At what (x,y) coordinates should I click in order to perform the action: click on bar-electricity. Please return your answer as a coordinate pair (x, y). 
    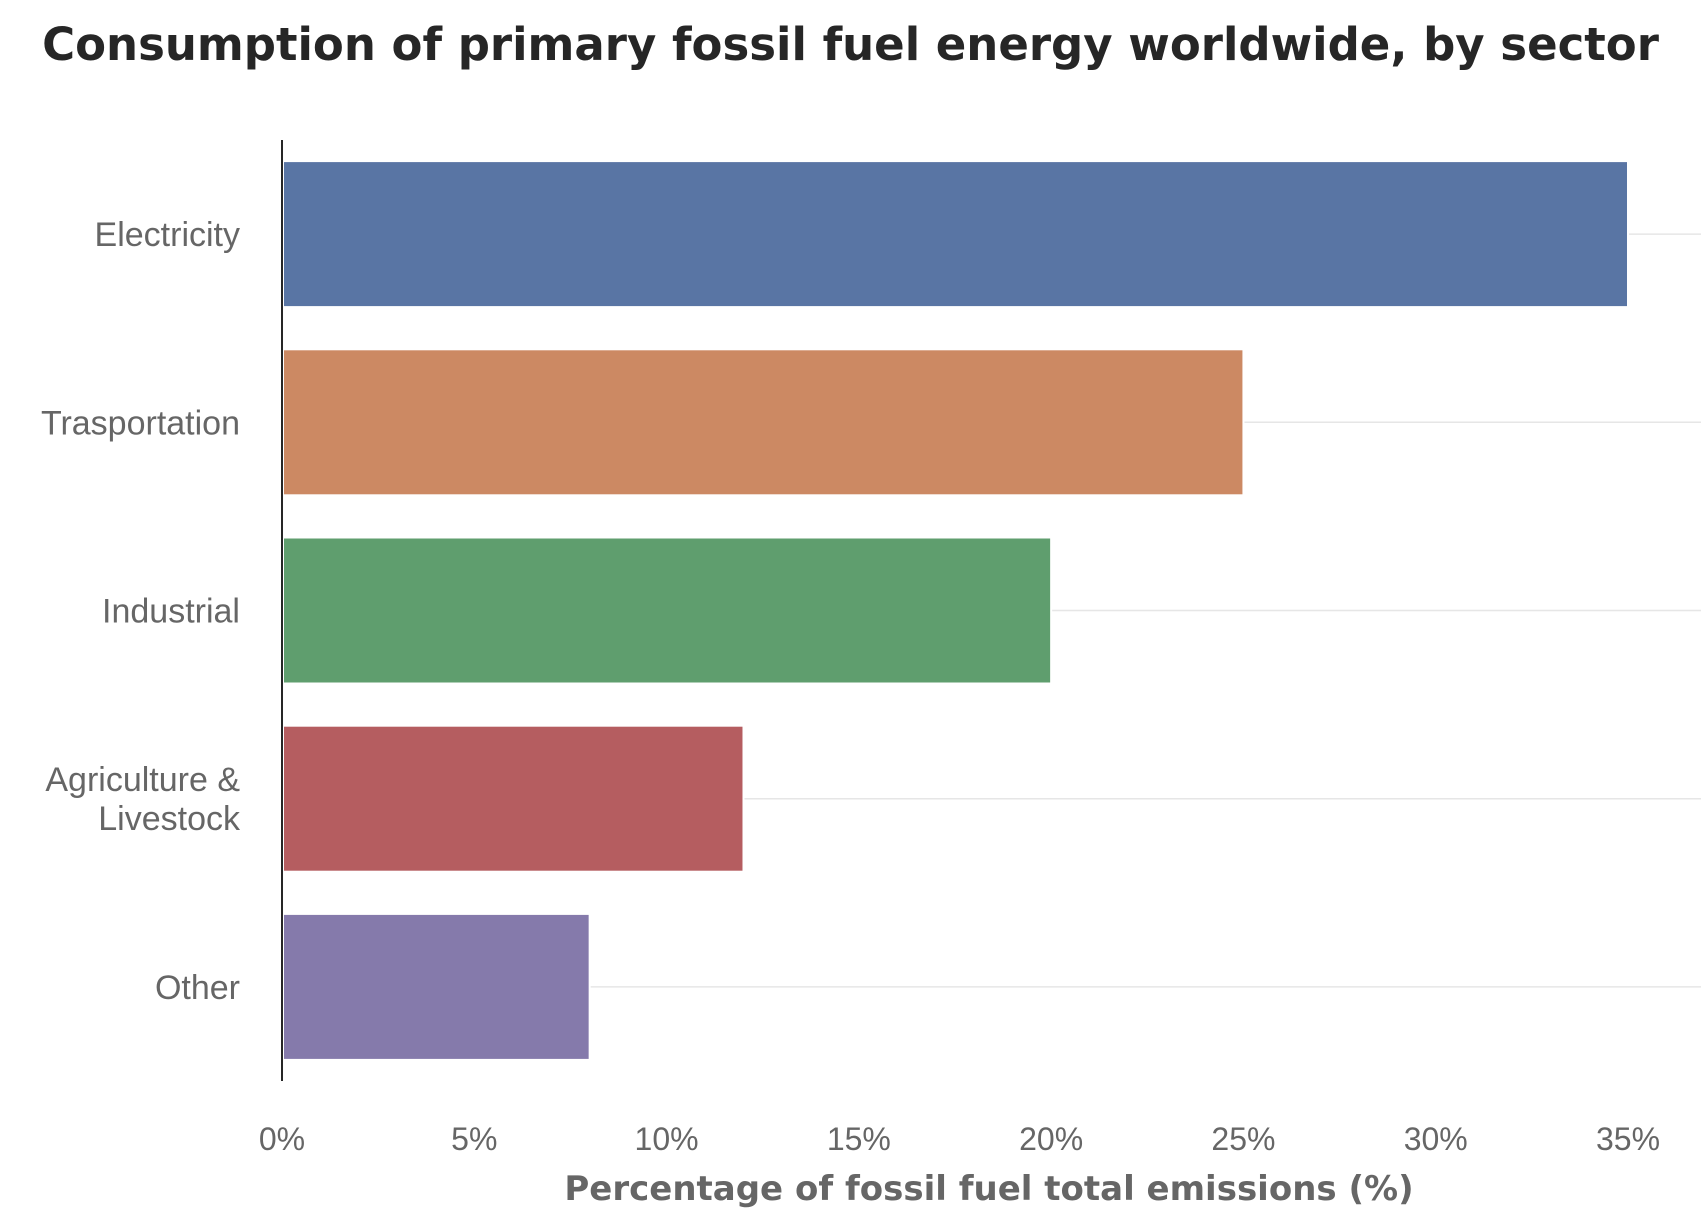
    Looking at the image, I should click on (955, 234).